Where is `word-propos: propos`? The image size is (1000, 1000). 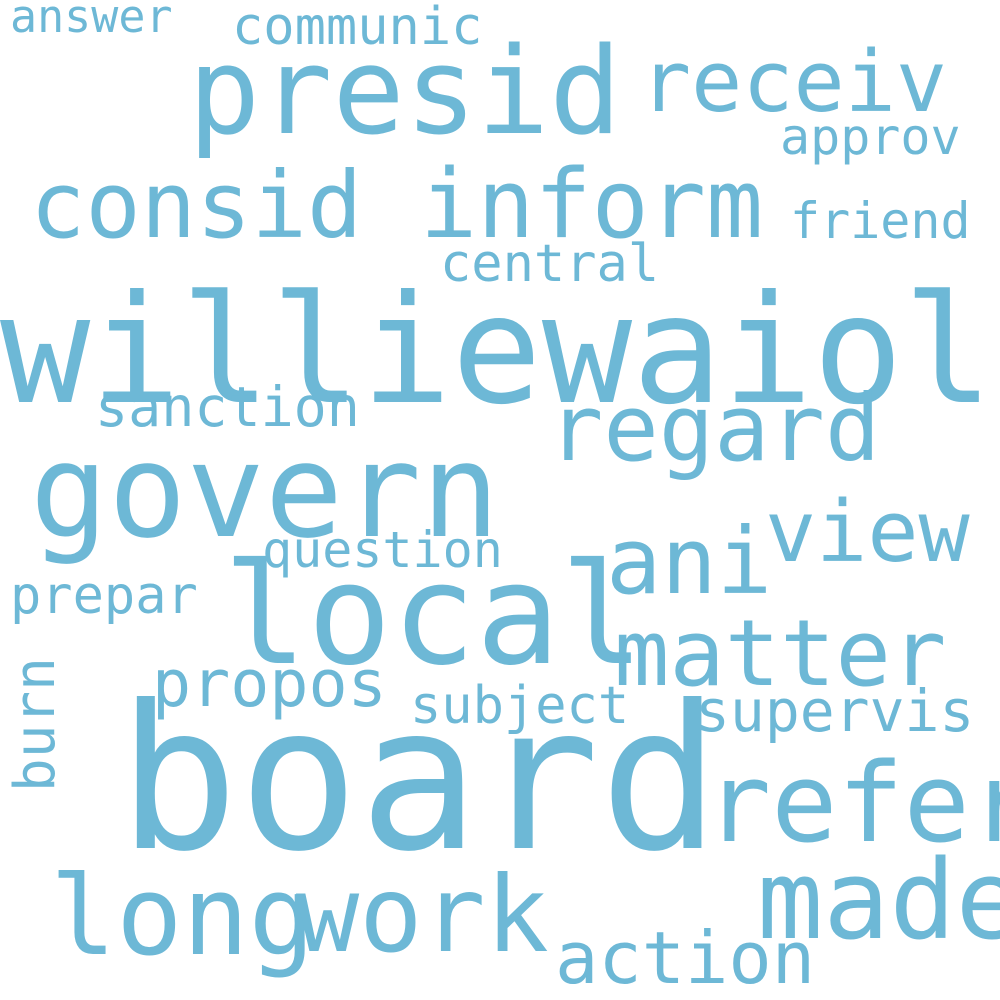 word-propos: propos is located at coordinates (269, 684).